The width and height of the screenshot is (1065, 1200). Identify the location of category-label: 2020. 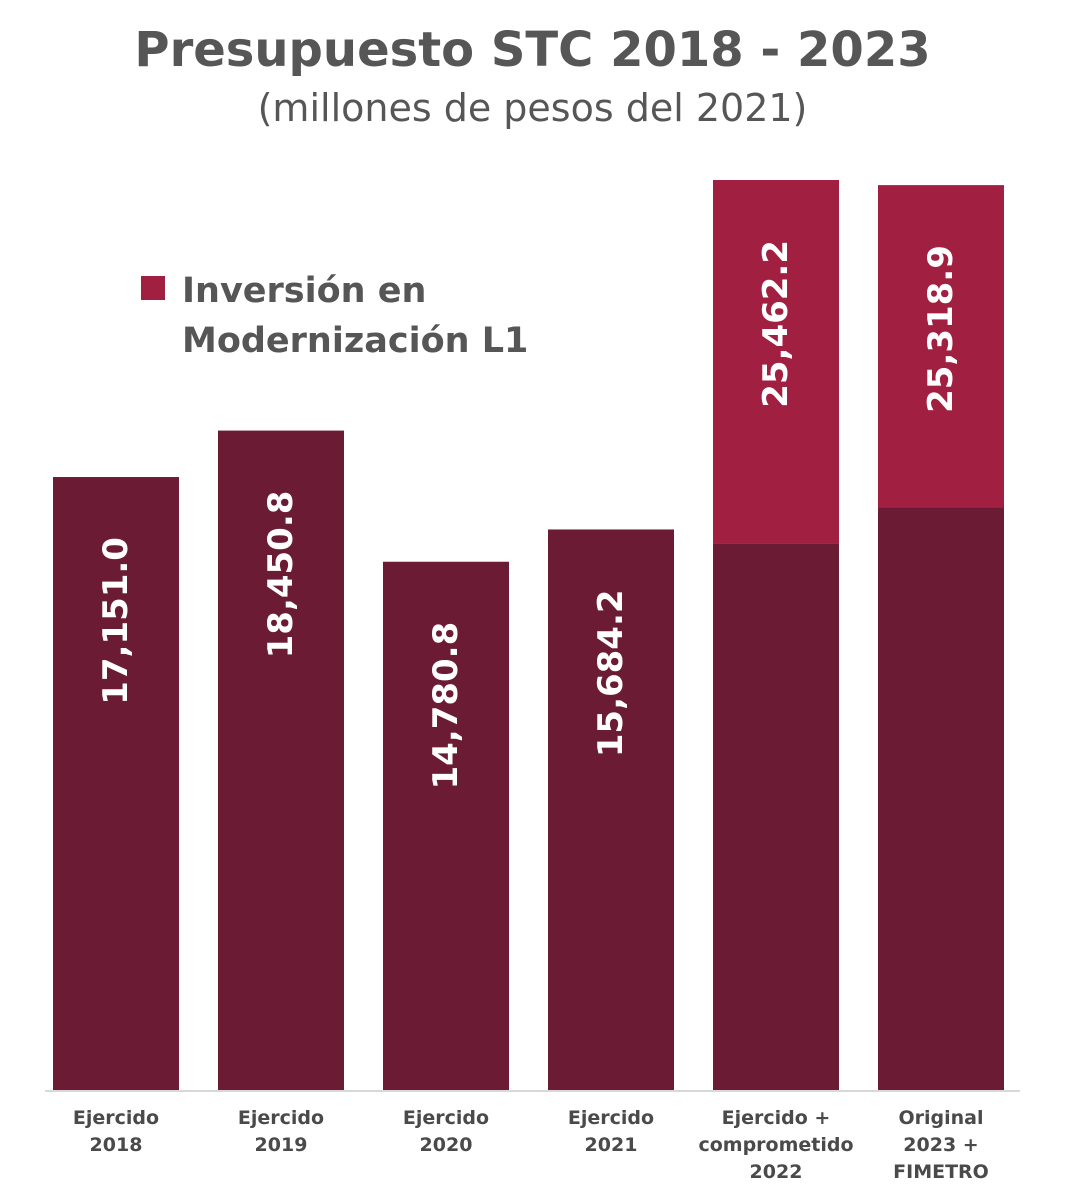
(446, 1145).